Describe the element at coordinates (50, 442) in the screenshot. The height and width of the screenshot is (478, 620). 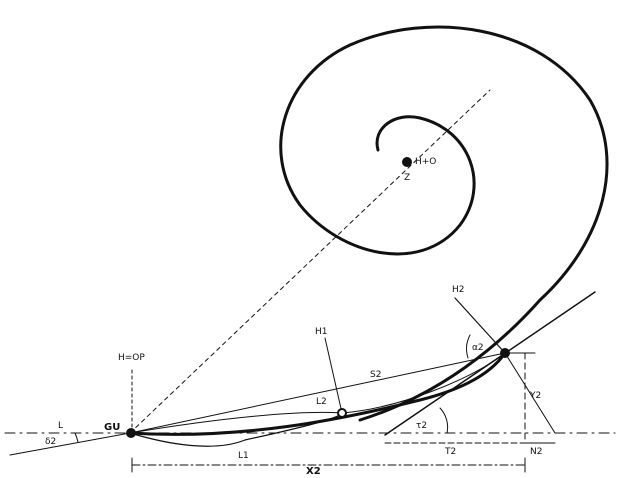
I see `label-delta2: δ2` at that location.